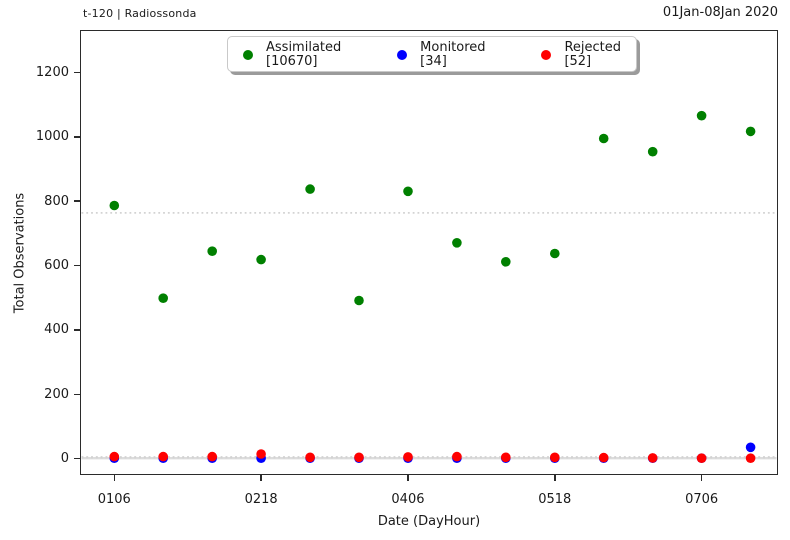 This screenshot has height=540, width=790. What do you see at coordinates (56, 201) in the screenshot?
I see `y-tick-label-800: 800` at bounding box center [56, 201].